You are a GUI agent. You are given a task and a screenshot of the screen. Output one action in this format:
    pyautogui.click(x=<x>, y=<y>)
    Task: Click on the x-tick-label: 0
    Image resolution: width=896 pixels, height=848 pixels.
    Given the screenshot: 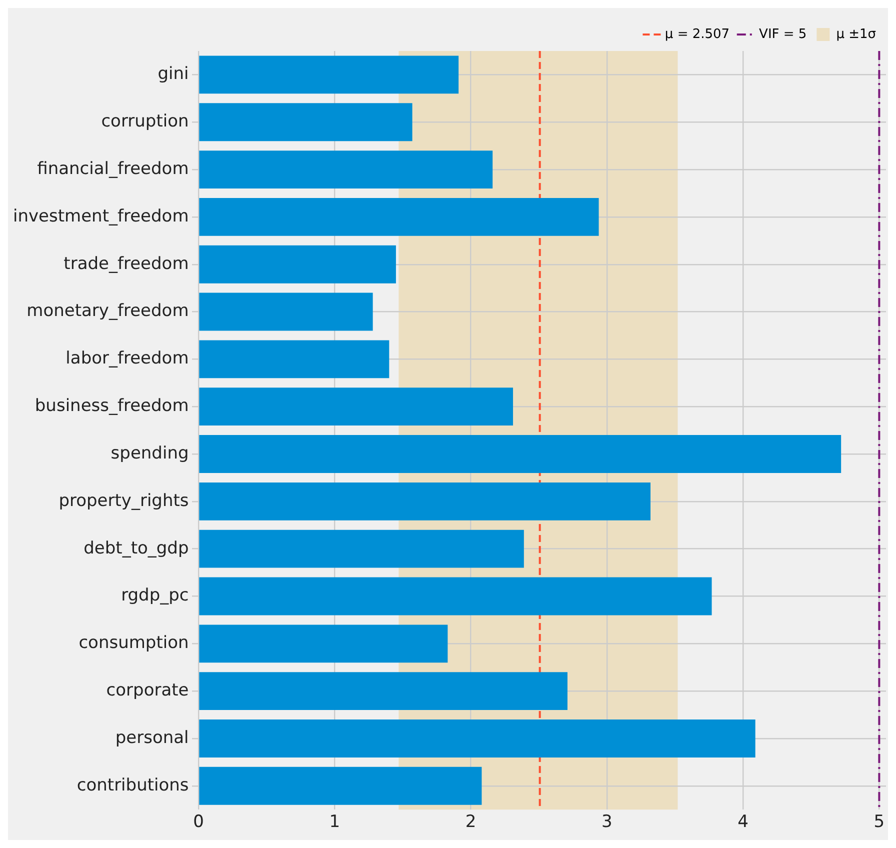 What is the action you would take?
    pyautogui.click(x=198, y=822)
    